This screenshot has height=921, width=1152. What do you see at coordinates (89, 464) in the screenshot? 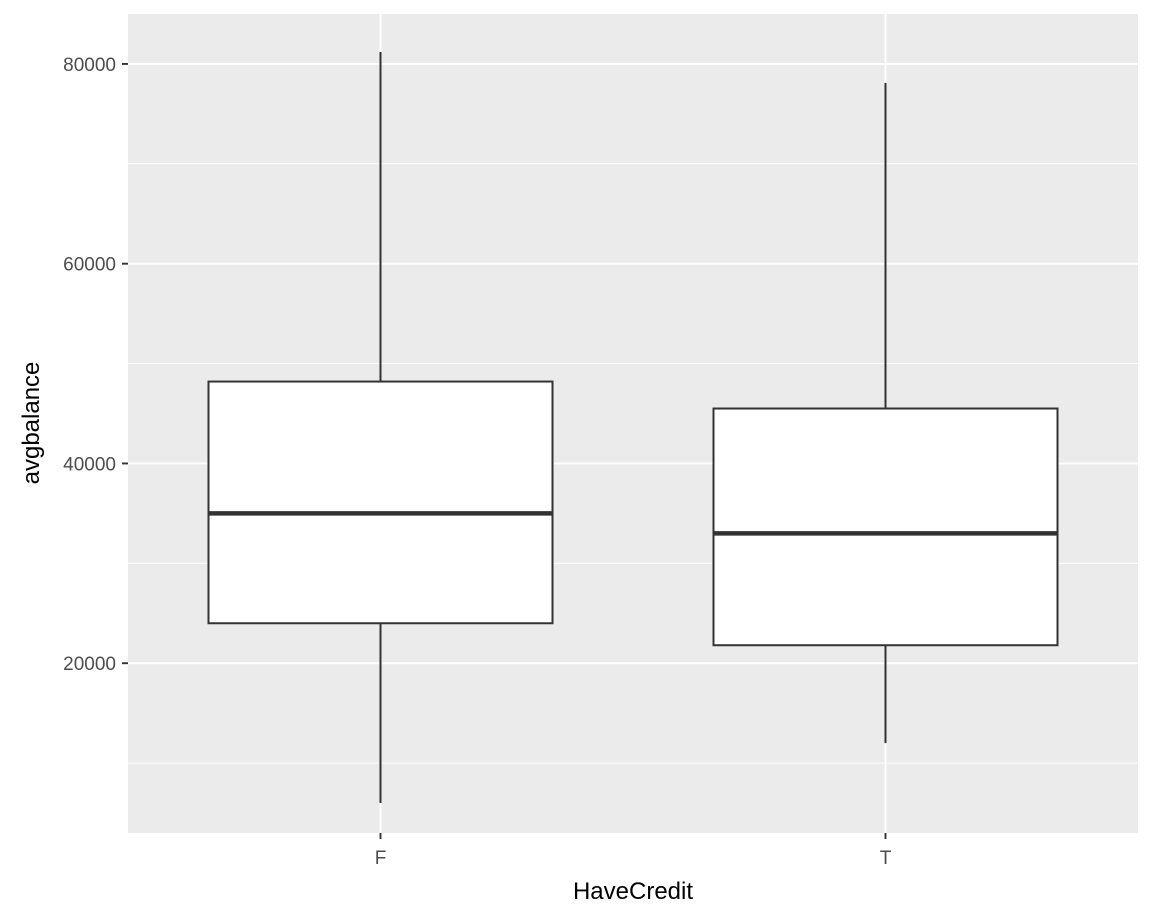
I see `y-tick-label: 40000` at bounding box center [89, 464].